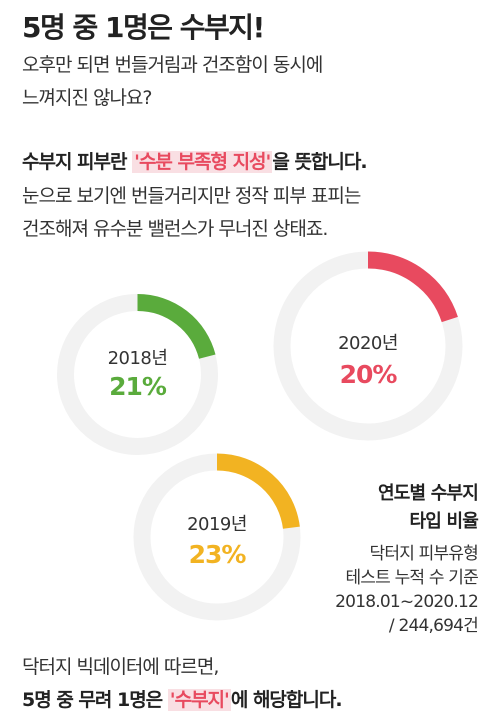 The image size is (500, 723). I want to click on definition-heading: 수부지 피부란 '수분 부족형 지성' 을 뜻합니다., so click(195, 160).